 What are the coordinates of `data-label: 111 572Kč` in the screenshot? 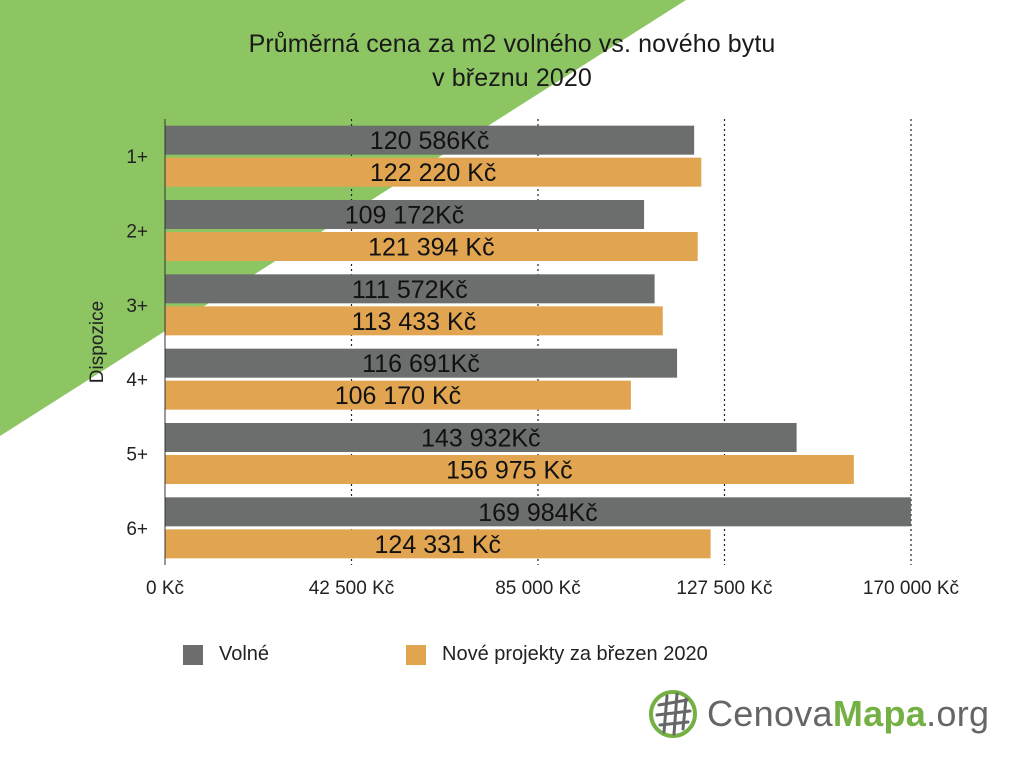 It's located at (410, 290).